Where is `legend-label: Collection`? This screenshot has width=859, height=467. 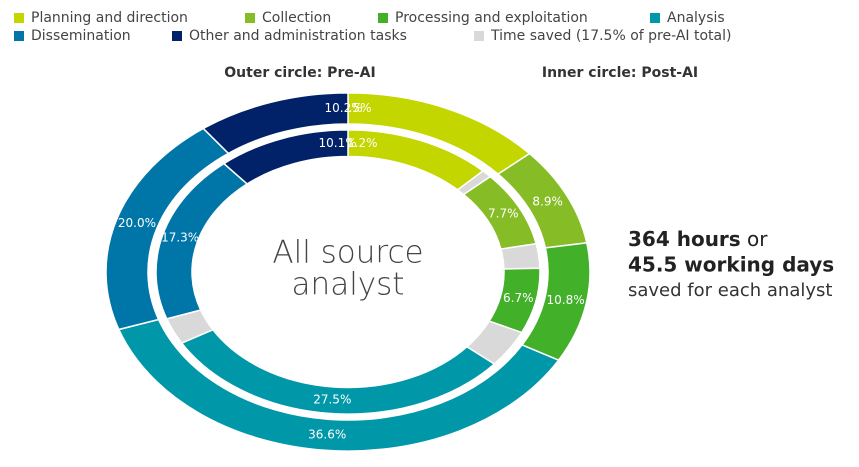
legend-label: Collection is located at coordinates (296, 18).